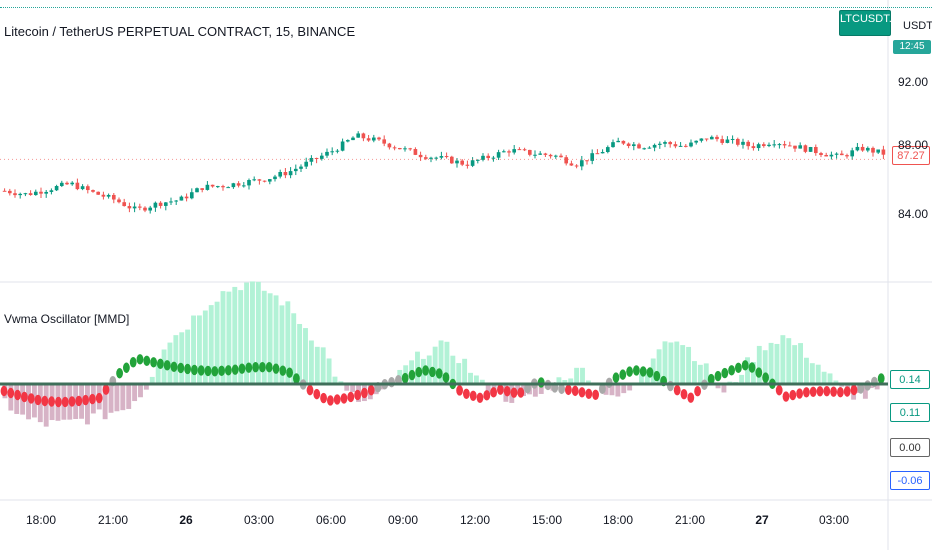  Describe the element at coordinates (762, 520) in the screenshot. I see `x-tick-label: 27` at that location.